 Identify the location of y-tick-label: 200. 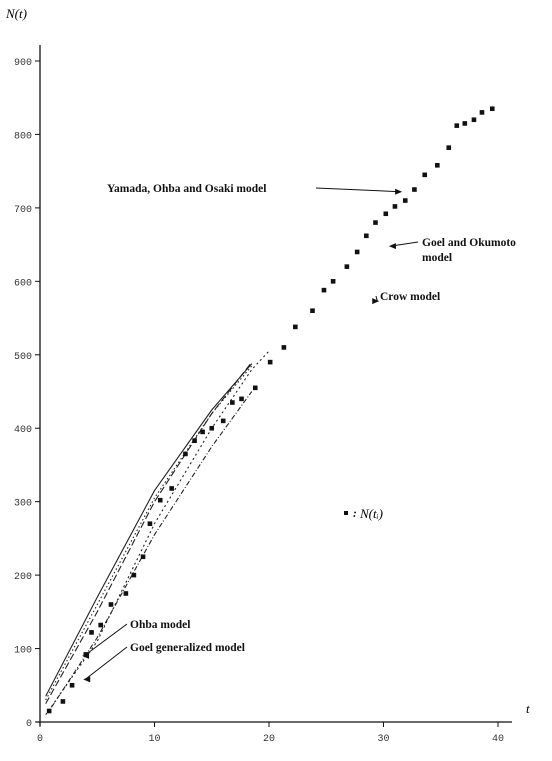
(23, 577).